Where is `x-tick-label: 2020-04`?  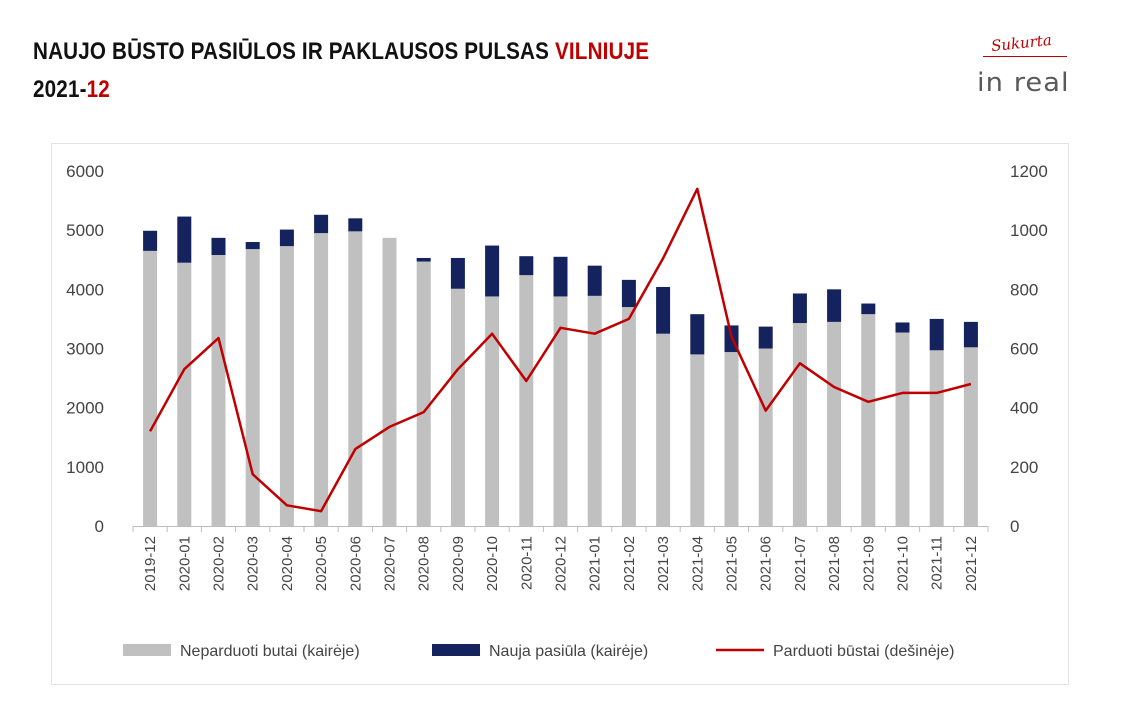
x-tick-label: 2020-04 is located at coordinates (287, 563).